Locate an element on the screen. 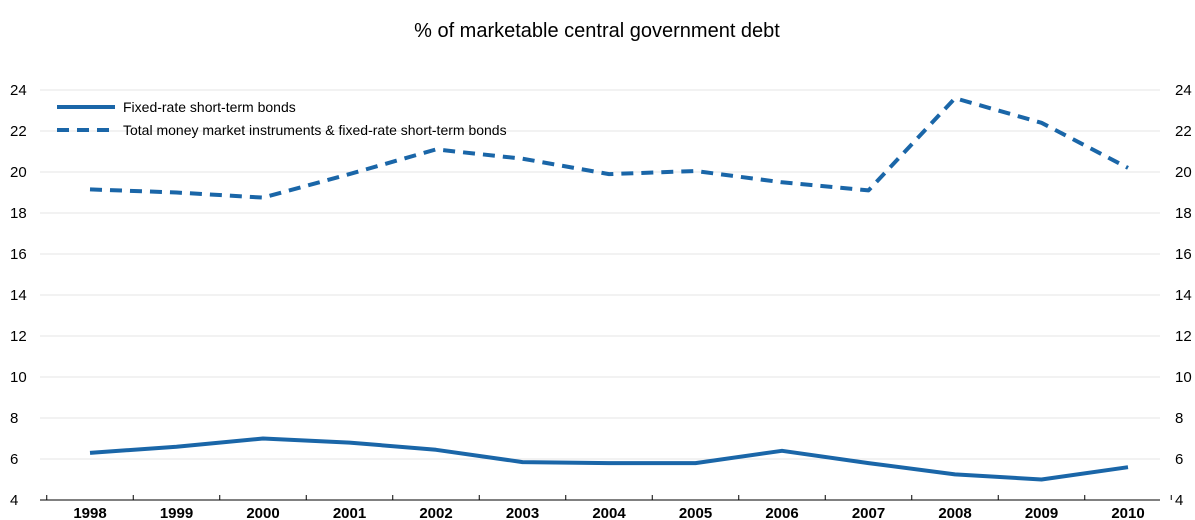  y-tick-label-left: 10 is located at coordinates (18, 377).